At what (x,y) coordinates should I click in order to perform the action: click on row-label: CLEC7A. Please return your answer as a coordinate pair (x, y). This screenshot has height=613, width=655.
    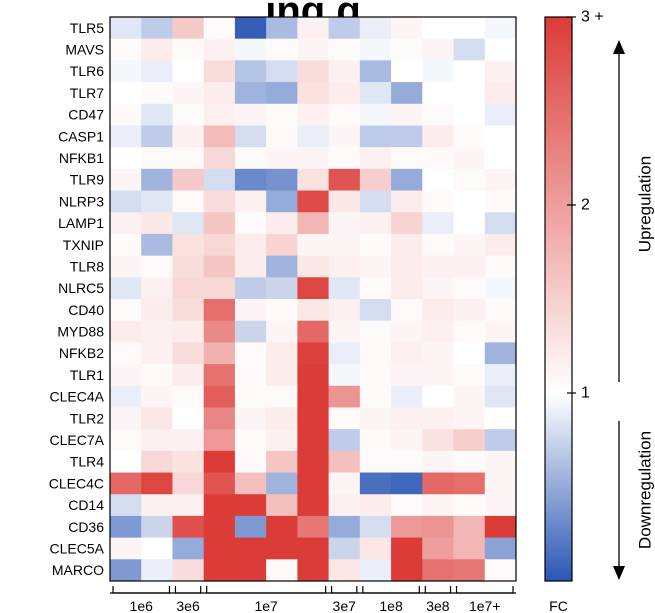
    Looking at the image, I should click on (77, 440).